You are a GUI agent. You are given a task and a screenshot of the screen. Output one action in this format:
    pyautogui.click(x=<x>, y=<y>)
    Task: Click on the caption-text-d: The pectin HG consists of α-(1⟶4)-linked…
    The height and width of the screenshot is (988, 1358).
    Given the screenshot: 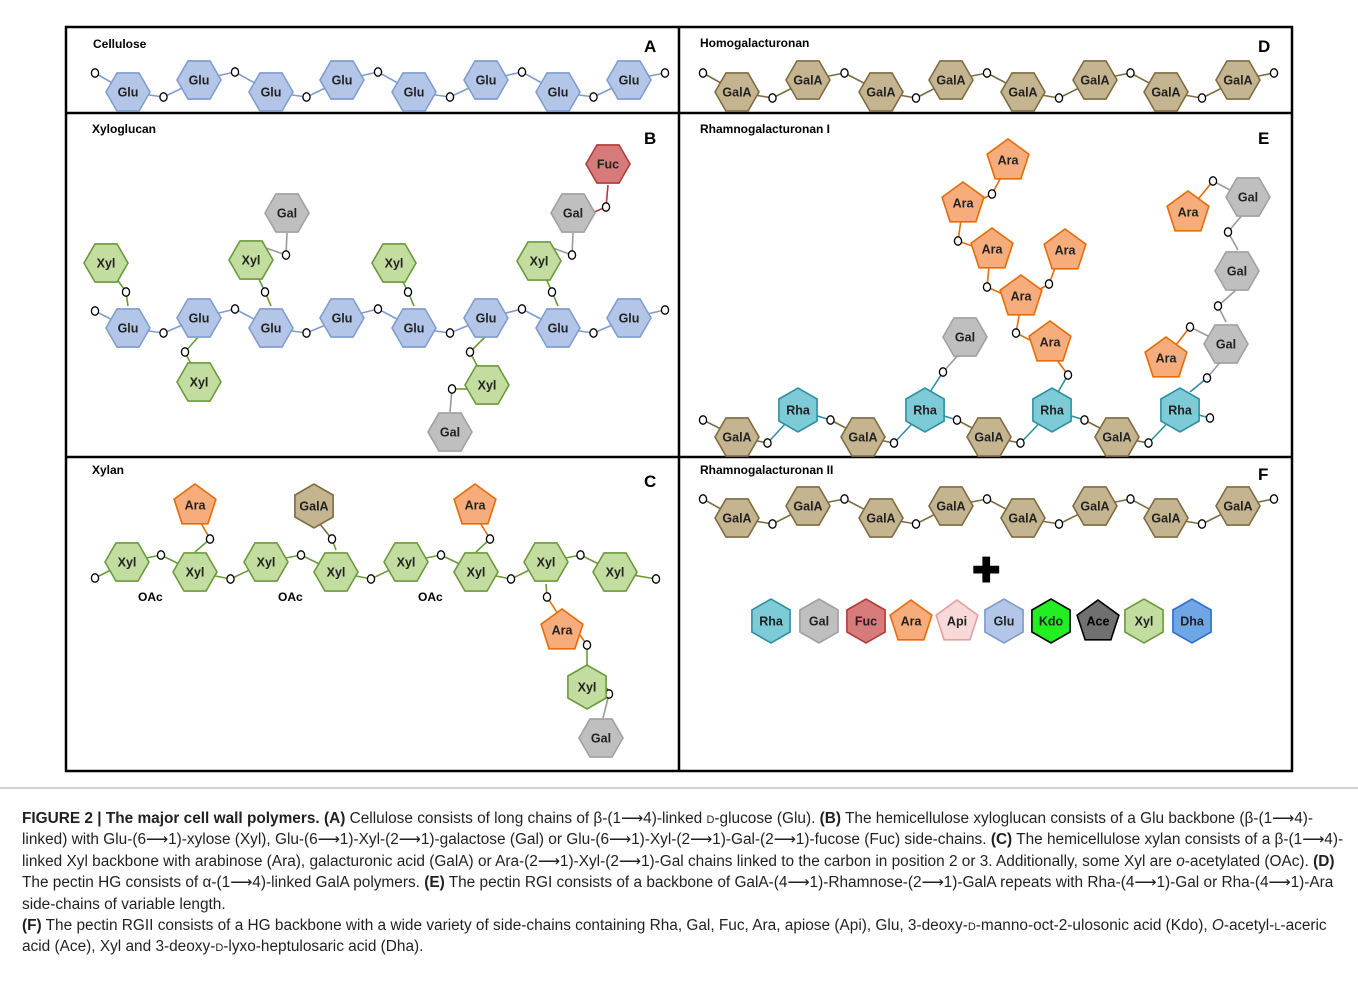 What is the action you would take?
    pyautogui.click(x=223, y=883)
    